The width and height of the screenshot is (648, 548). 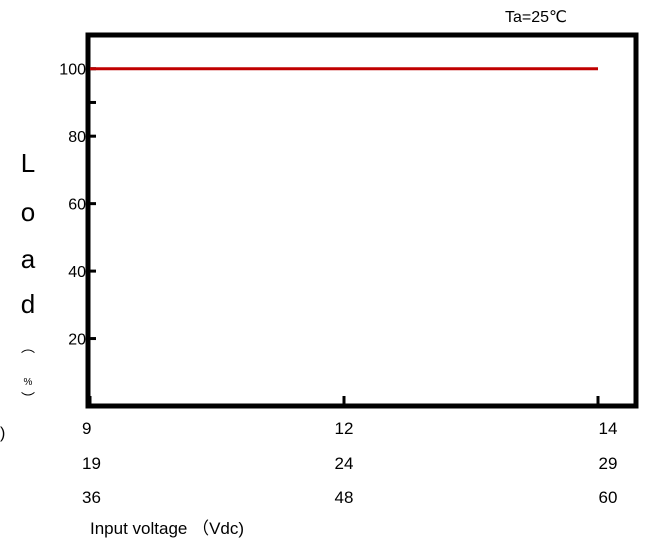 What do you see at coordinates (28, 399) in the screenshot?
I see `y-axis-label-char: ︶` at bounding box center [28, 399].